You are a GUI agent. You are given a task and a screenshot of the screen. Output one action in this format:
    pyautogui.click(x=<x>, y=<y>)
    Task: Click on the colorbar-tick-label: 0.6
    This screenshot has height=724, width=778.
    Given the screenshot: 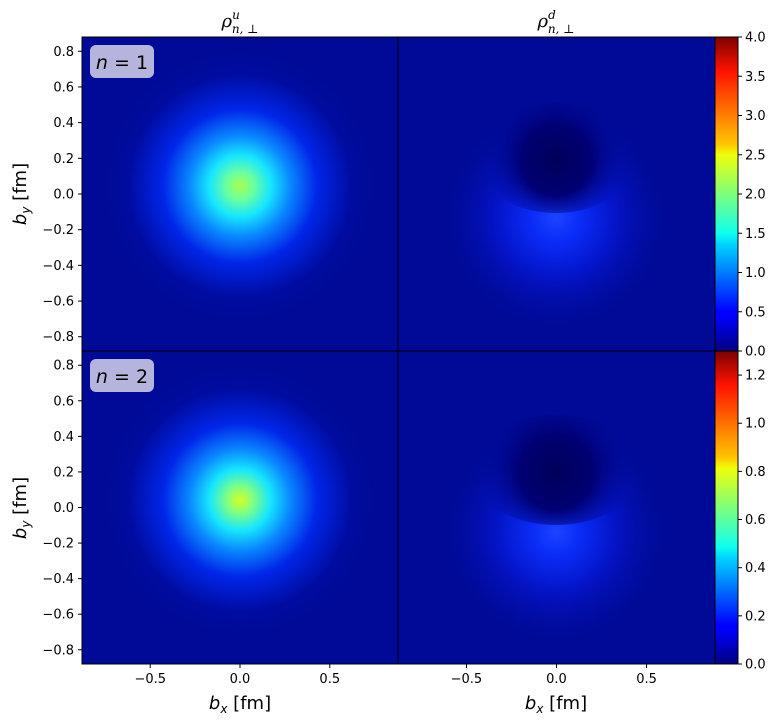 What is the action you would take?
    pyautogui.click(x=755, y=520)
    